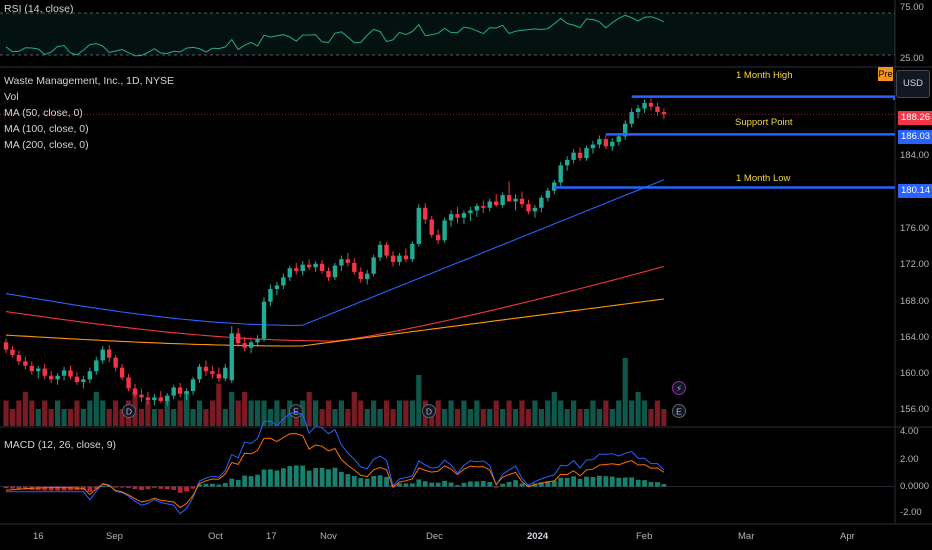 The width and height of the screenshot is (932, 550). I want to click on annotation-month-high: 1 Month High, so click(764, 75).